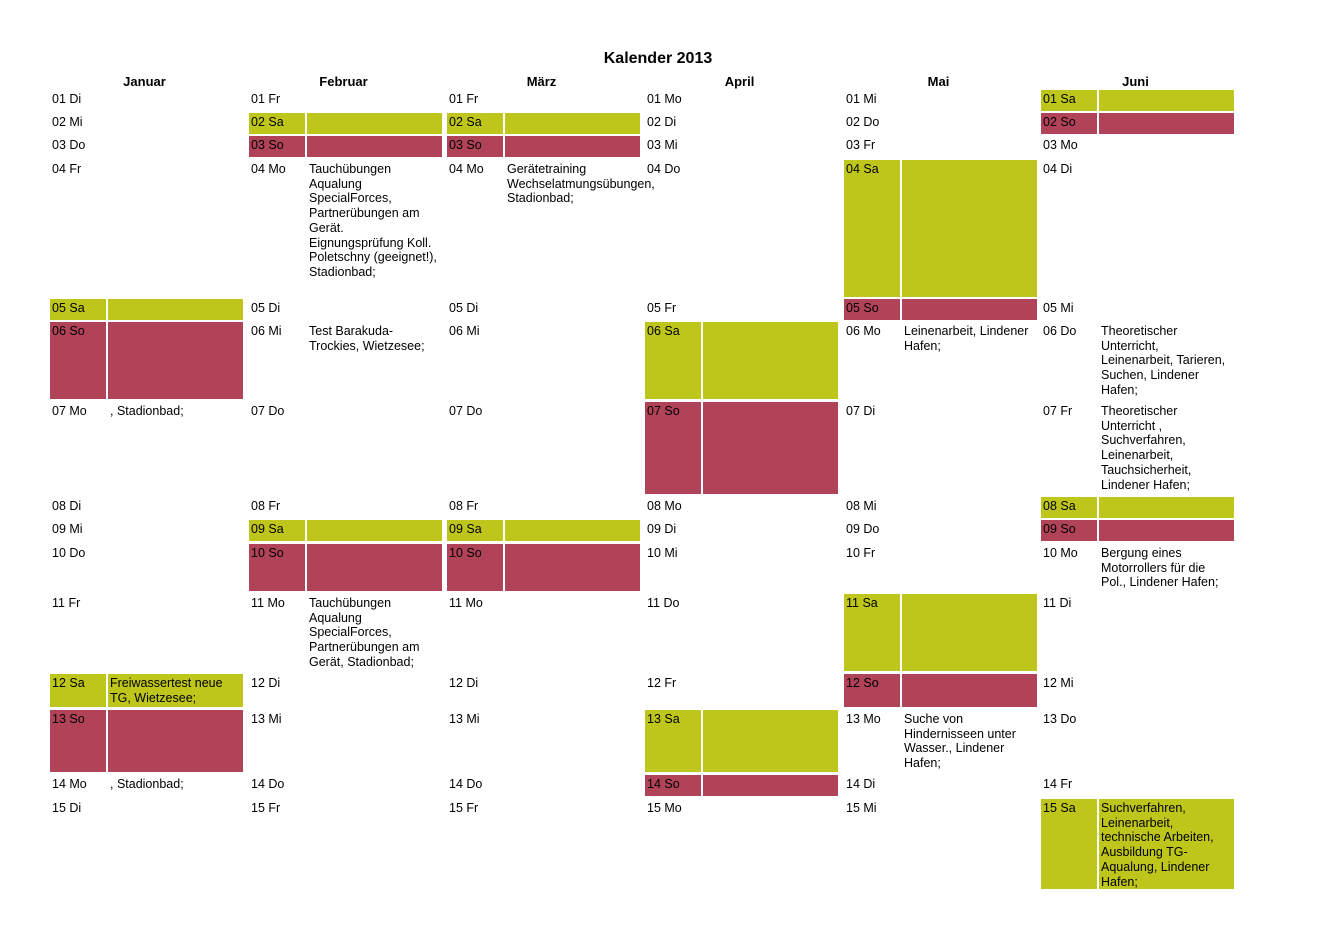 Image resolution: width=1323 pixels, height=927 pixels. What do you see at coordinates (863, 529) in the screenshot?
I see `day-cell: 09 Do` at bounding box center [863, 529].